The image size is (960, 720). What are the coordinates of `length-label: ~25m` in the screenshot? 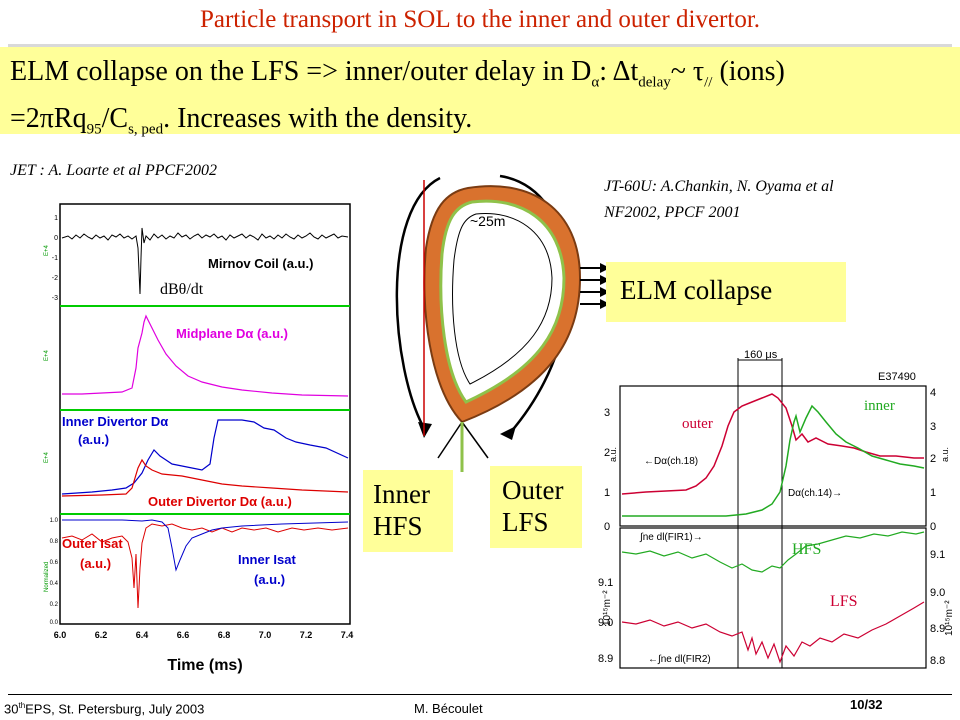 It's located at (487, 221).